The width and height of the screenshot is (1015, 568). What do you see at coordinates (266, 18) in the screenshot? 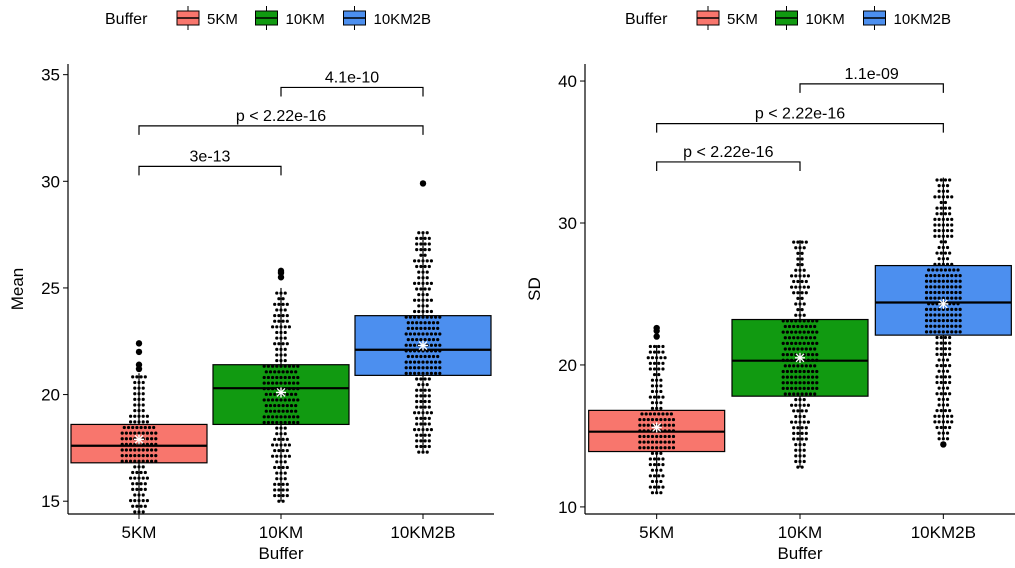
I see `legend-key-10km` at bounding box center [266, 18].